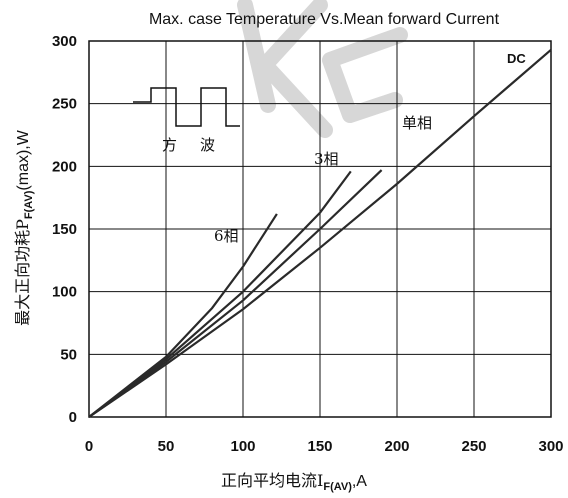 The image size is (568, 498). Describe the element at coordinates (89, 446) in the screenshot. I see `x-tick-label: 0` at that location.